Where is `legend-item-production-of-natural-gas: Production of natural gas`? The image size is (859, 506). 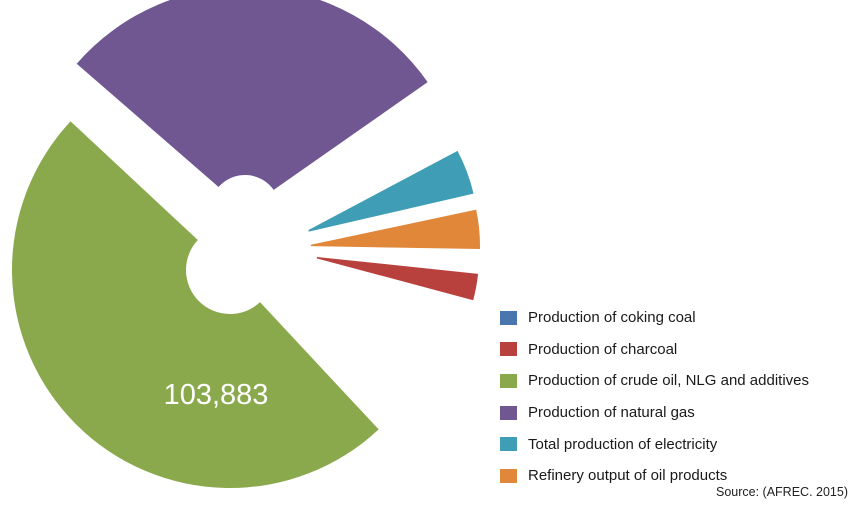 legend-item-production-of-natural-gas: Production of natural gas is located at coordinates (654, 413).